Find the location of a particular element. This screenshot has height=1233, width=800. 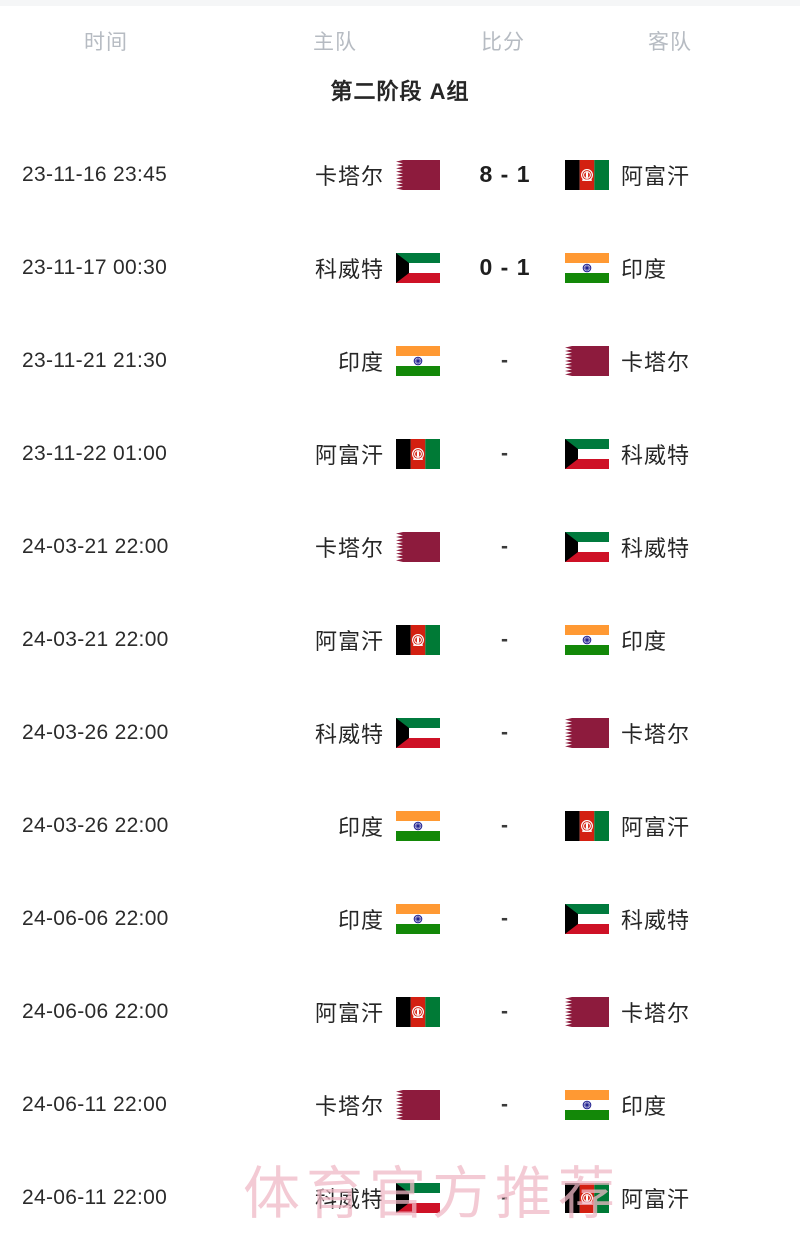

match-row: 24-03-26 22:00 印度 - 阿富汗 is located at coordinates (400, 825).